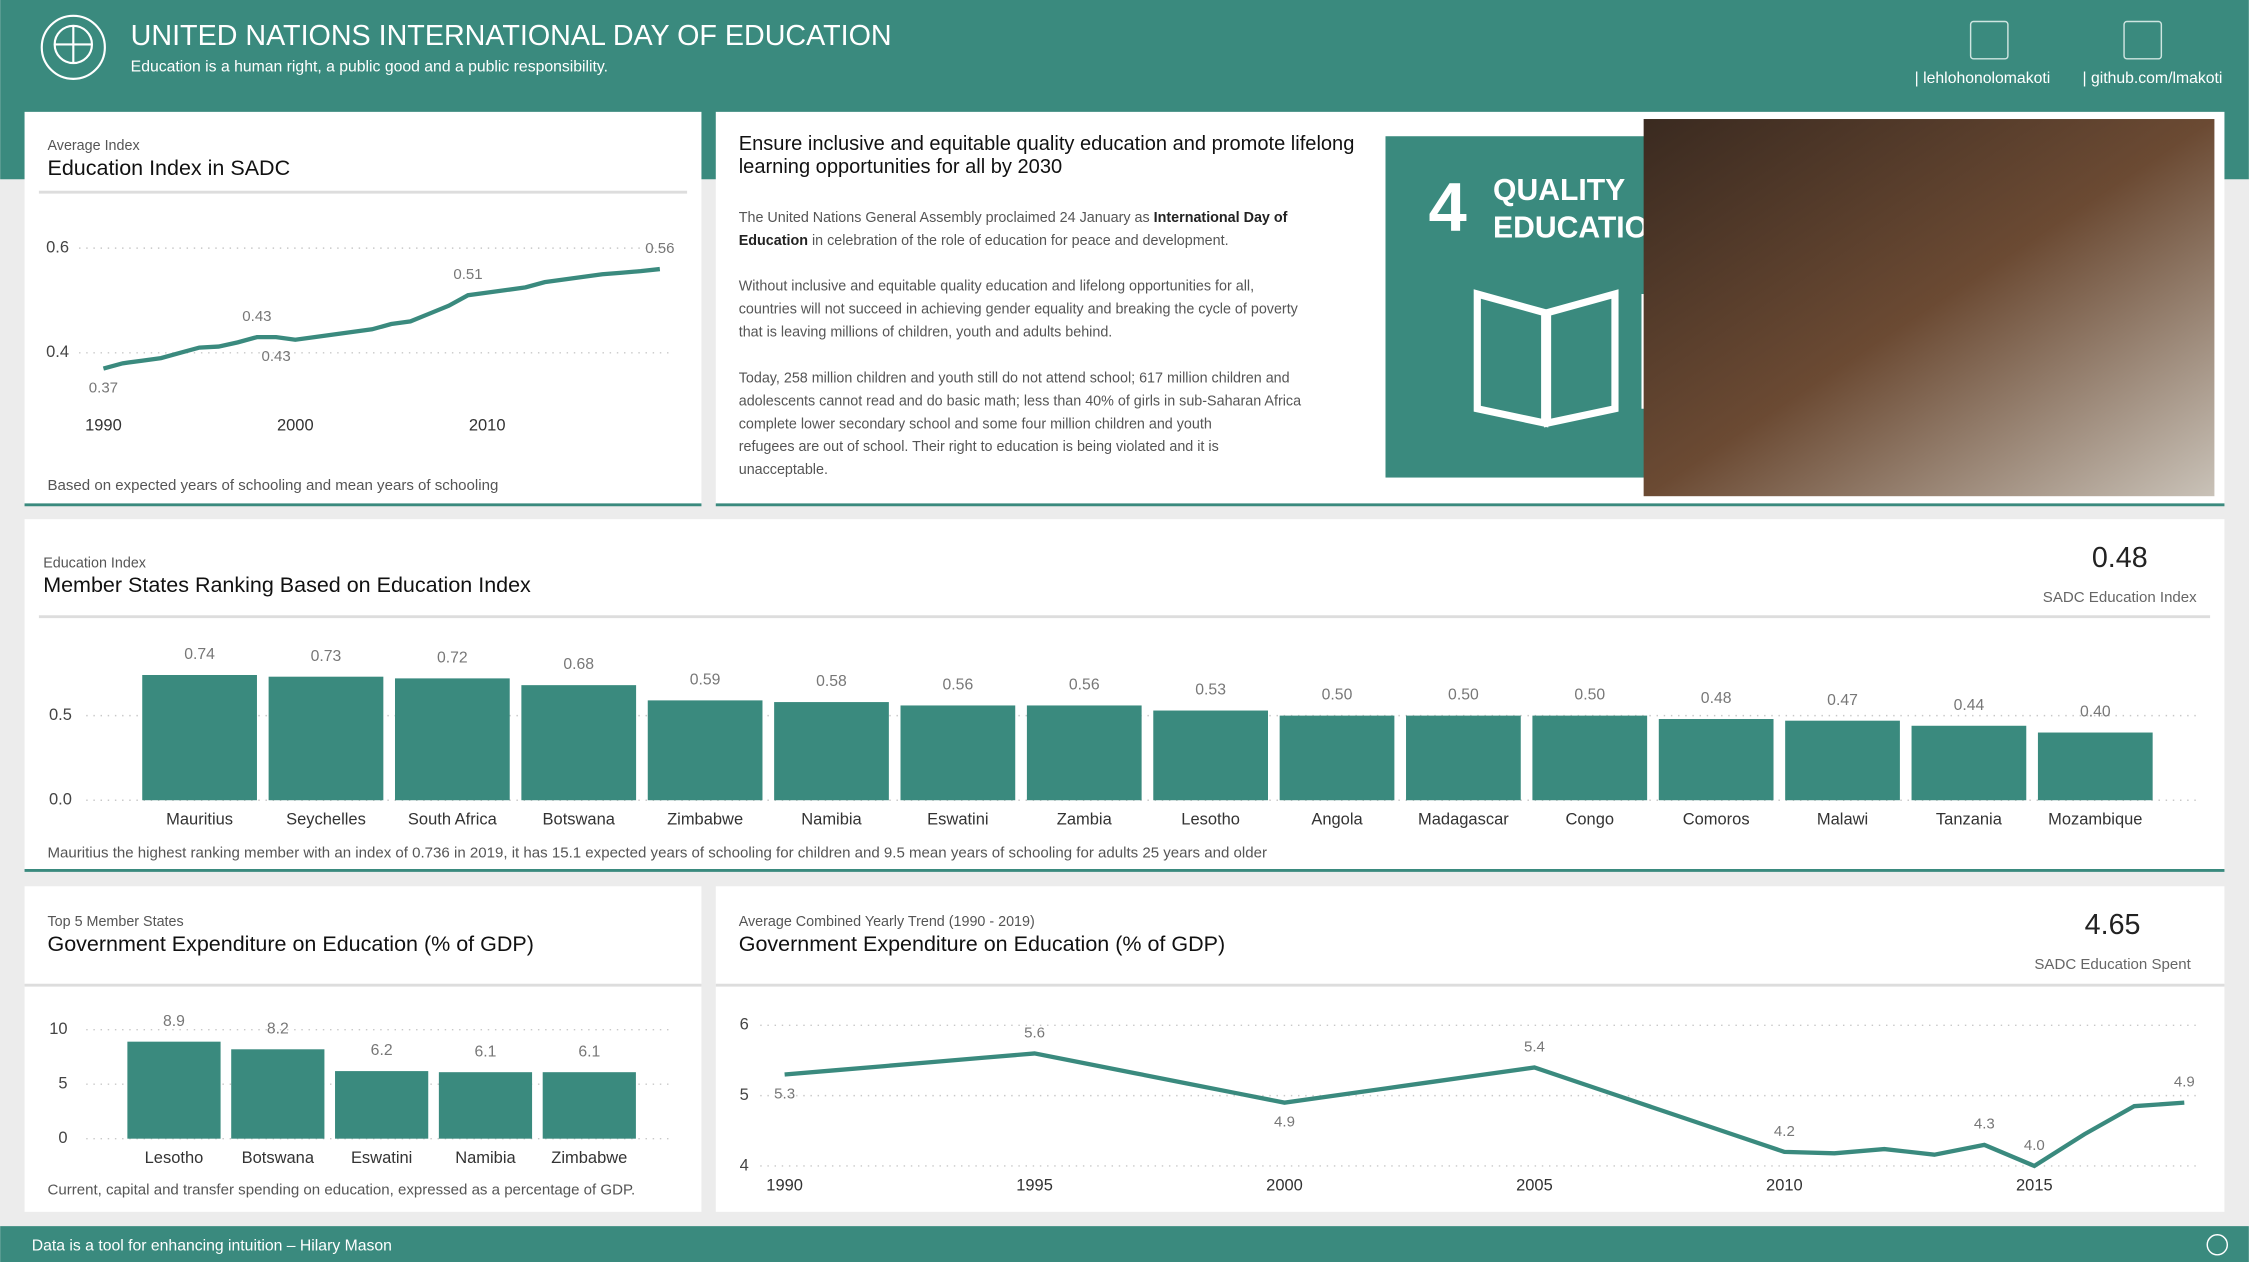  Describe the element at coordinates (326, 820) in the screenshot. I see `x-tick-label: Seychelles` at that location.